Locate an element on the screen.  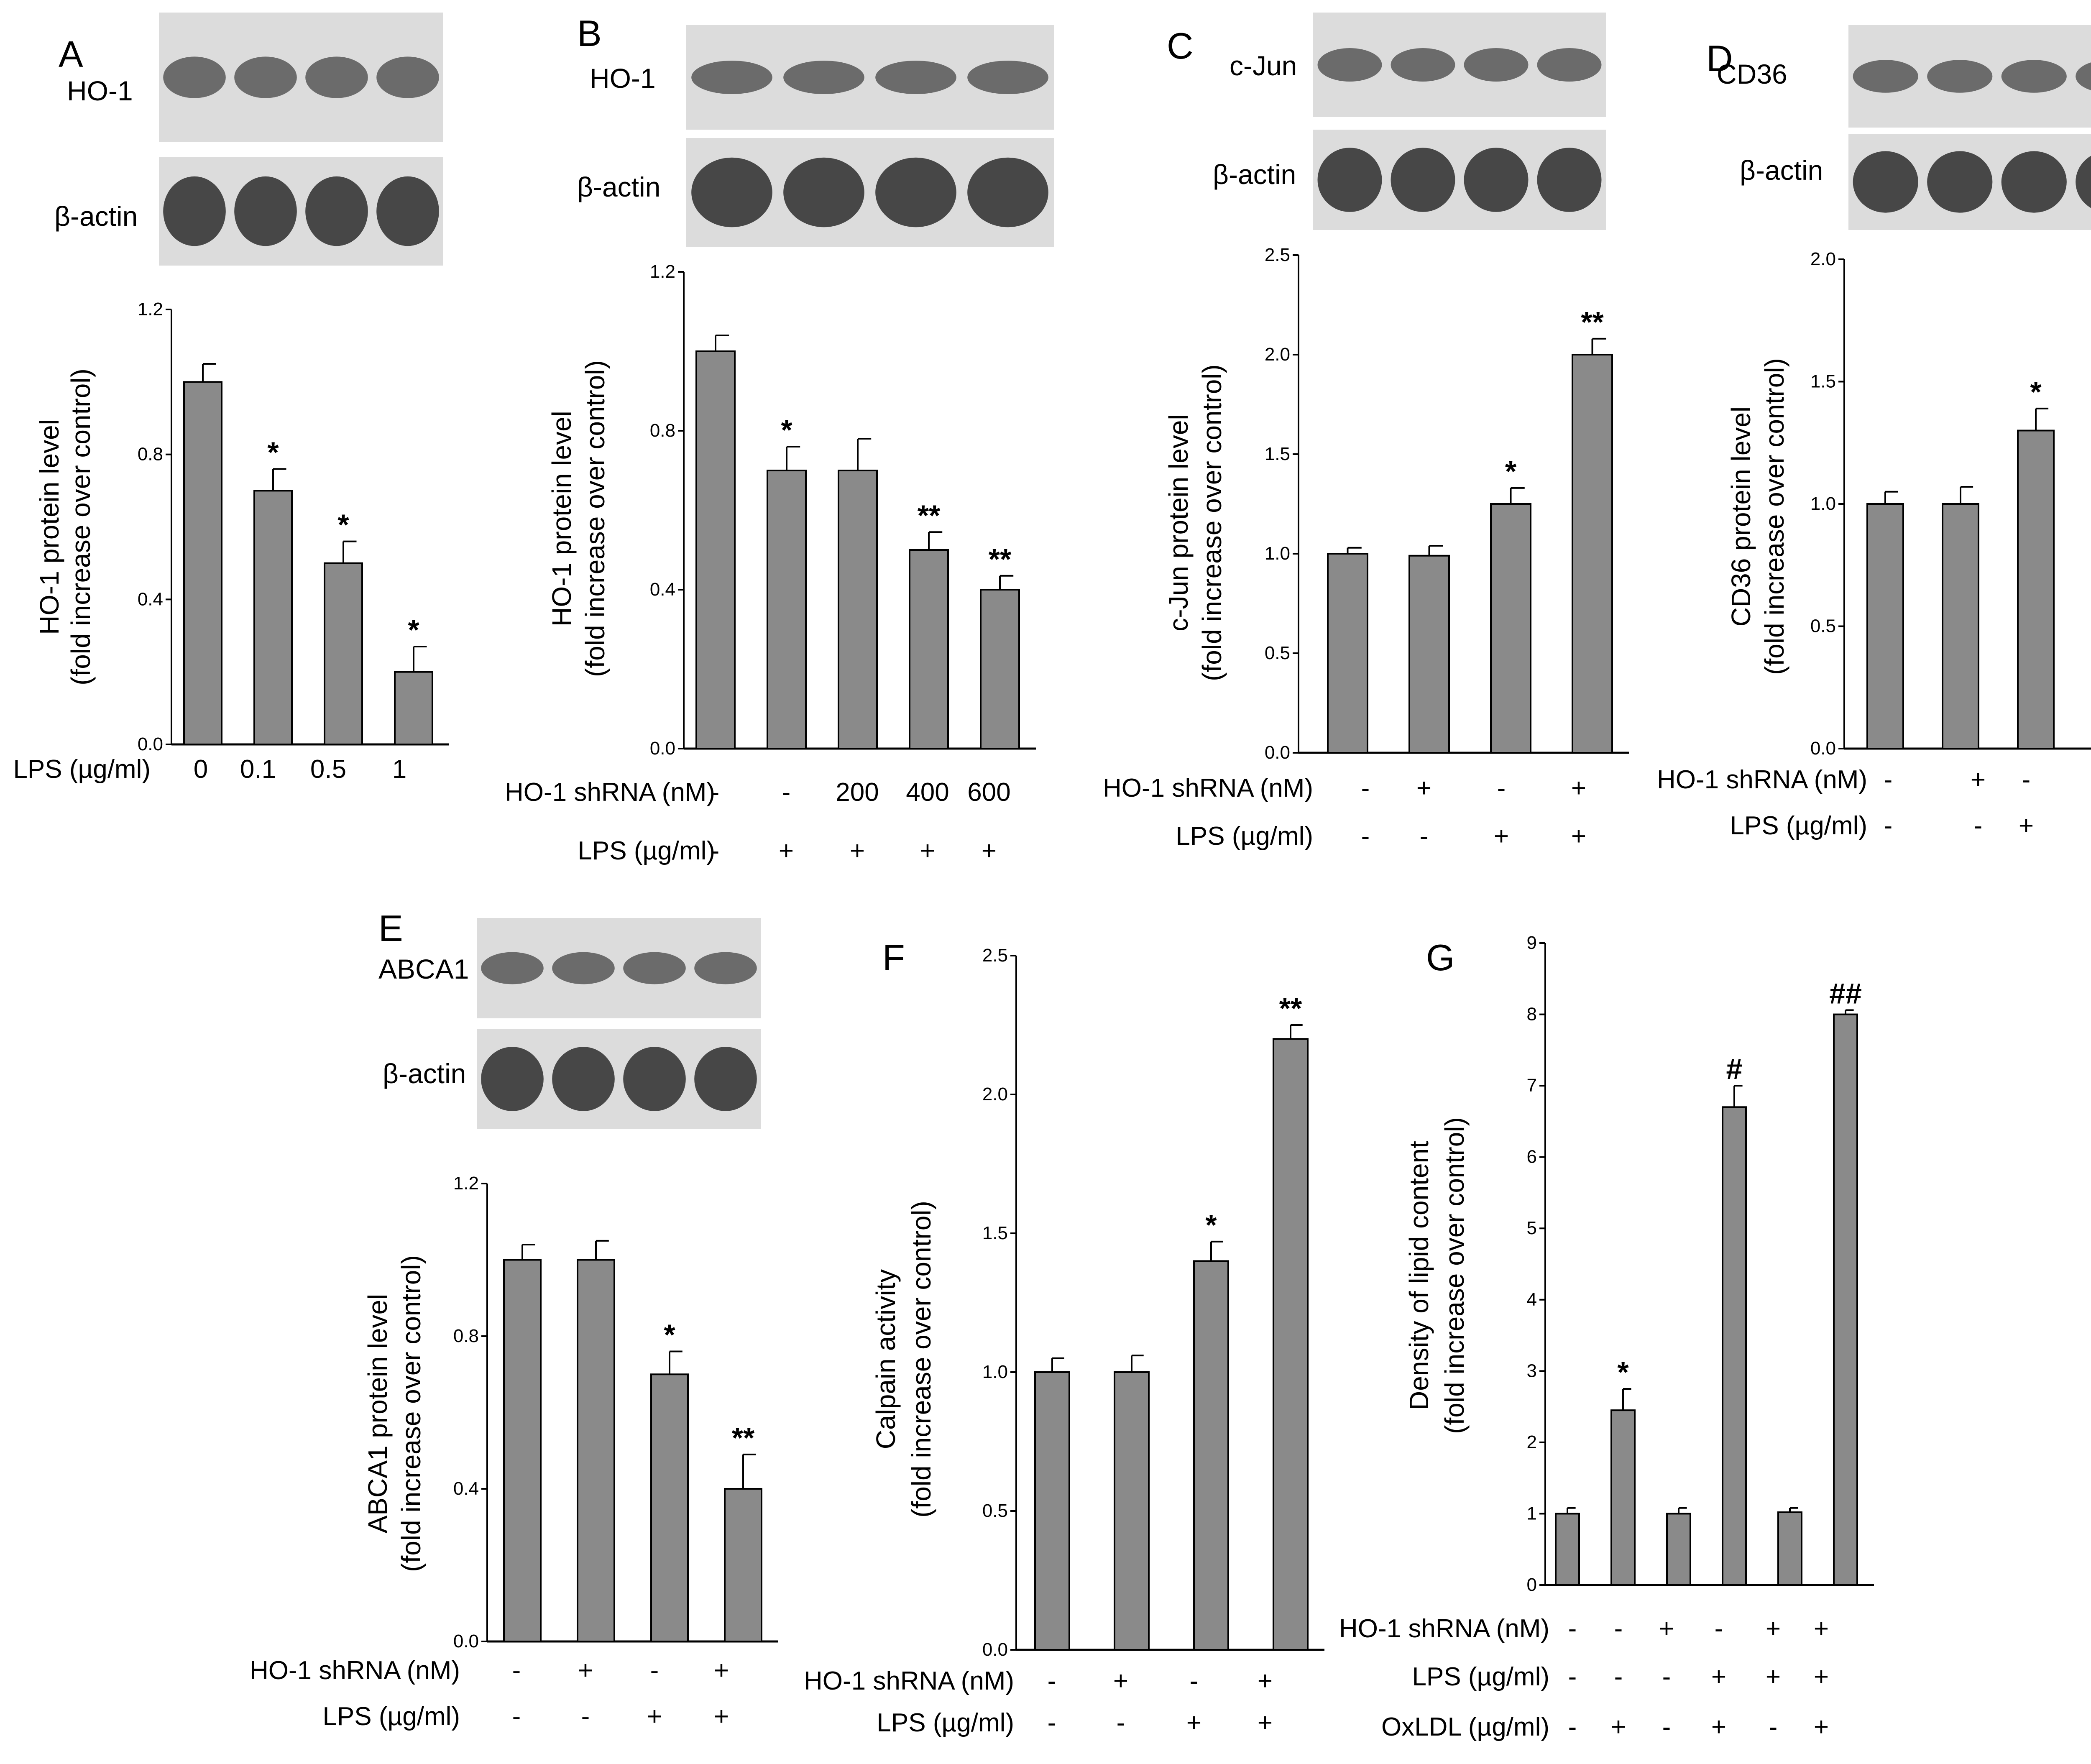
y-axis-label: Density of lipid content is located at coordinates (1419, 1275).